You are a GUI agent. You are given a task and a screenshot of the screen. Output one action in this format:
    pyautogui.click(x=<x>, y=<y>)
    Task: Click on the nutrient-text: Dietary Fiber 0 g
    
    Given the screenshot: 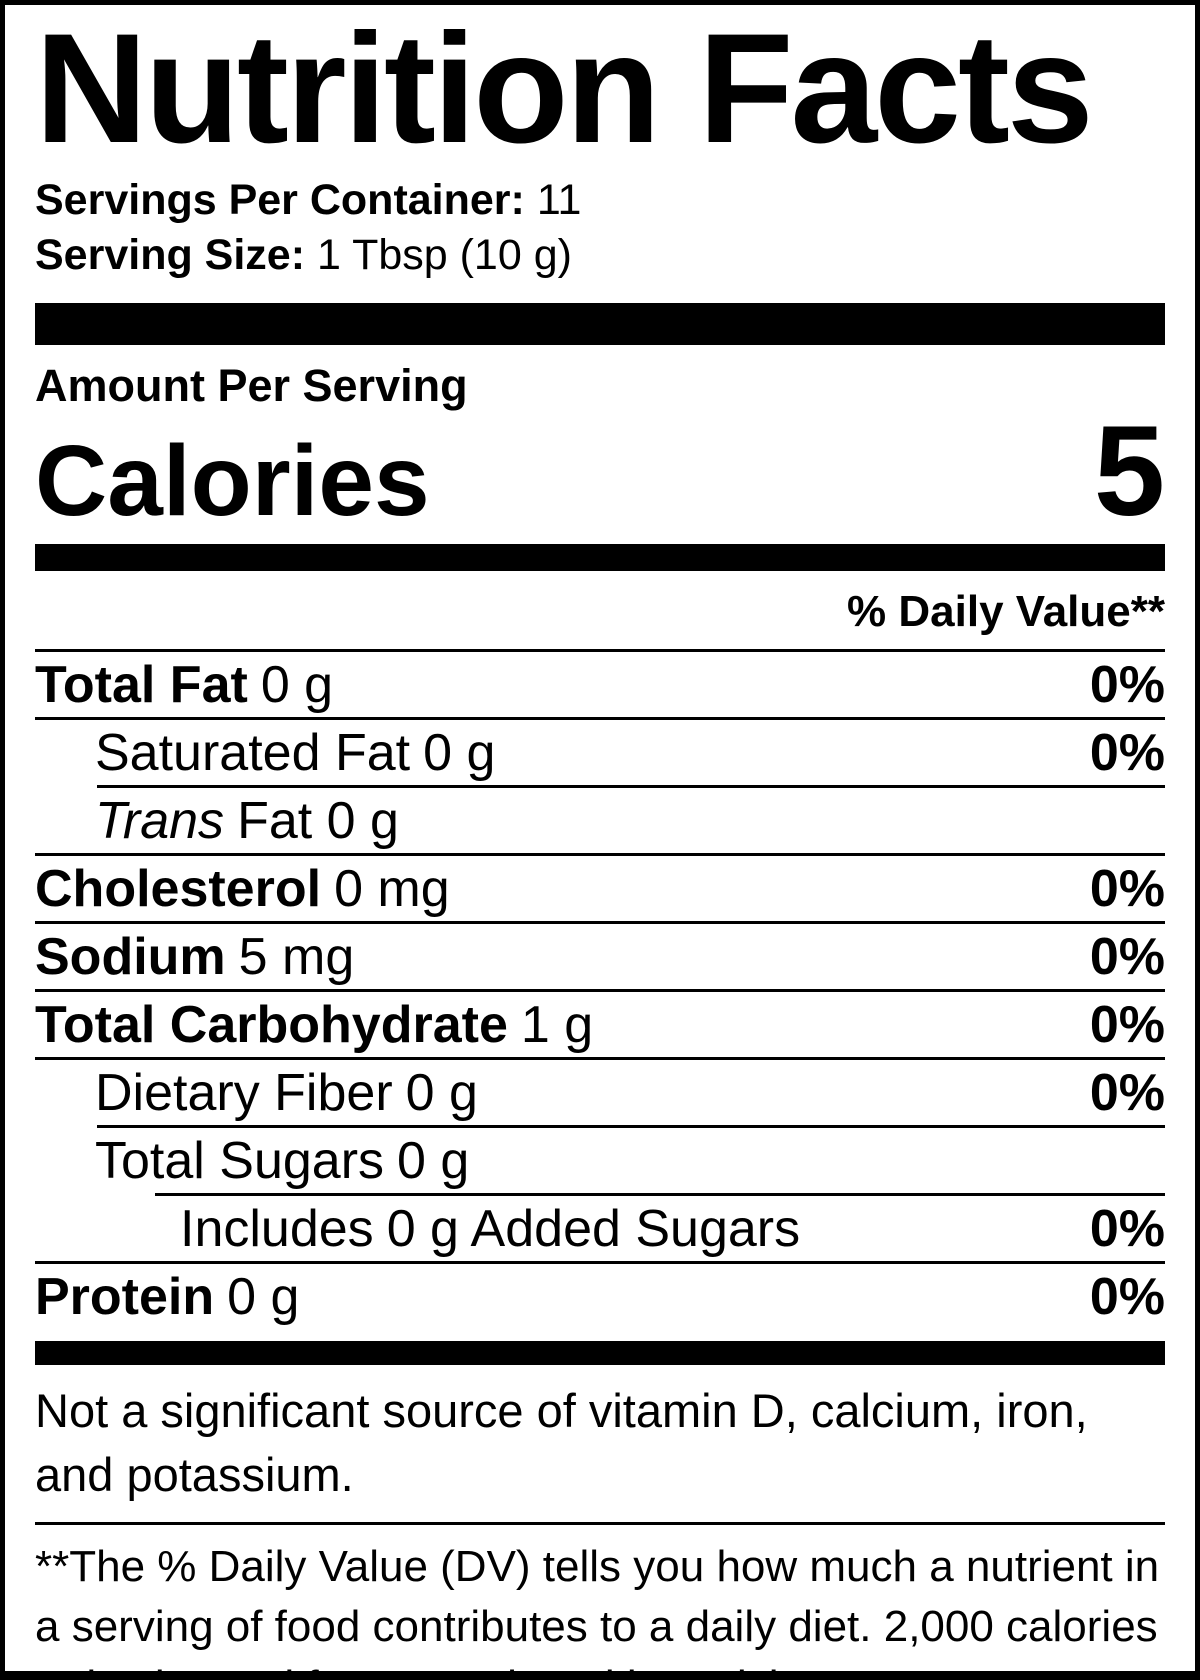 What is the action you would take?
    pyautogui.click(x=256, y=1093)
    